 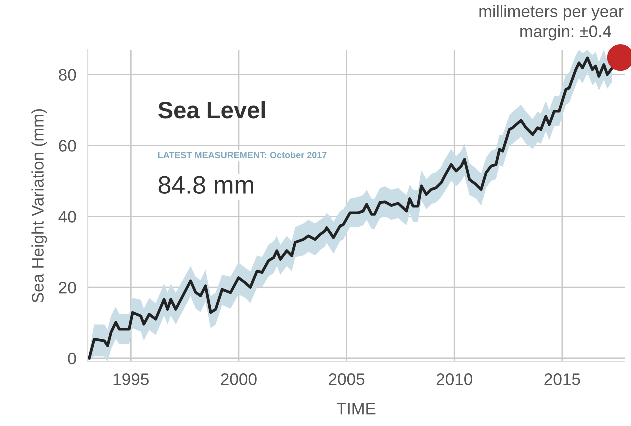 What do you see at coordinates (67, 217) in the screenshot?
I see `y-tick-label: 40` at bounding box center [67, 217].